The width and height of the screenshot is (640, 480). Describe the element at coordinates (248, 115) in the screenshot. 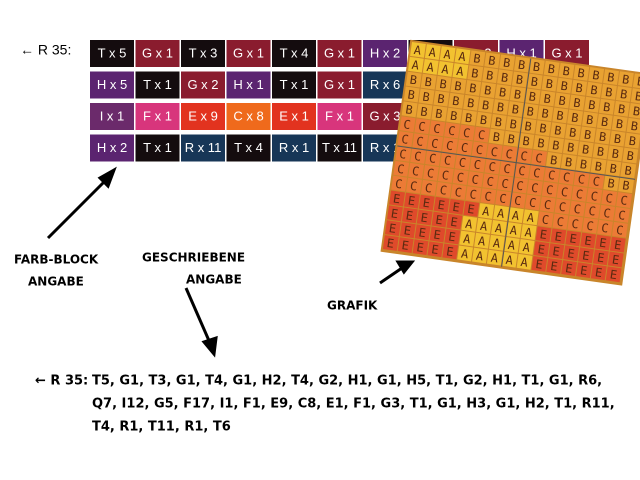

I see `block-text: C x 8` at that location.